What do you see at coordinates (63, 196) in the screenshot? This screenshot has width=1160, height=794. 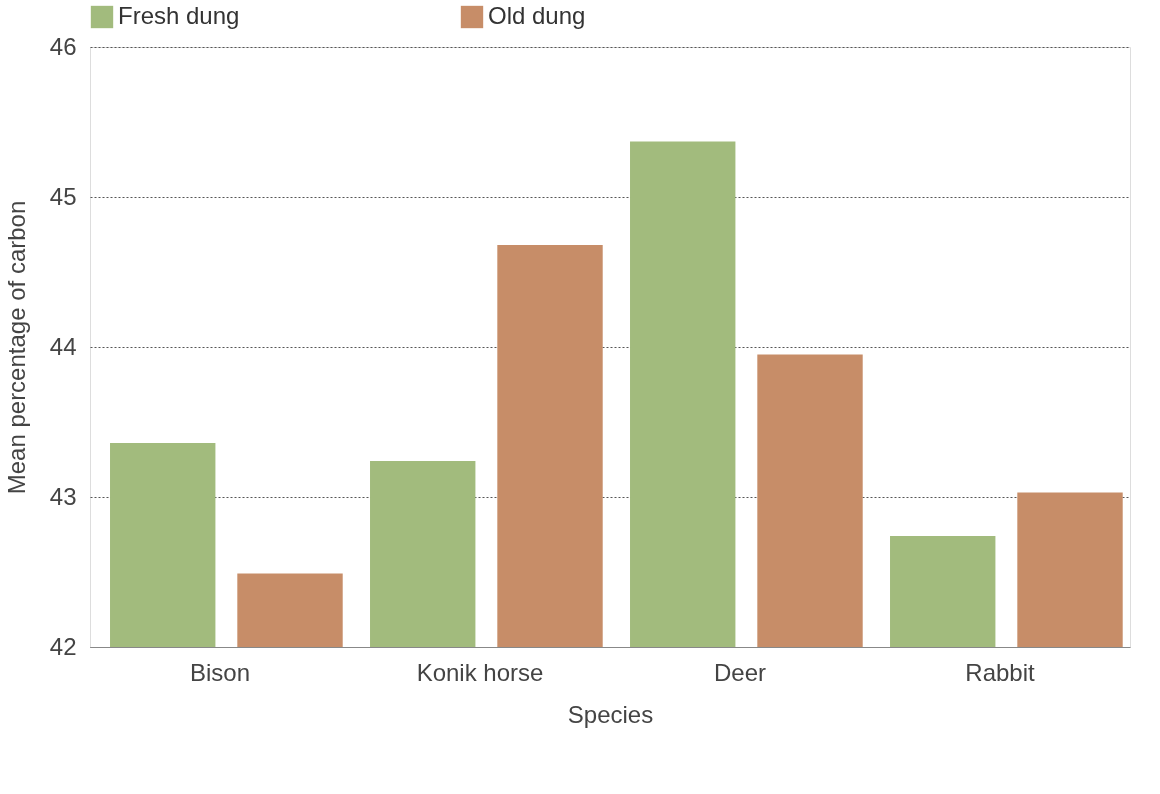 I see `y-tick-label: 45` at bounding box center [63, 196].